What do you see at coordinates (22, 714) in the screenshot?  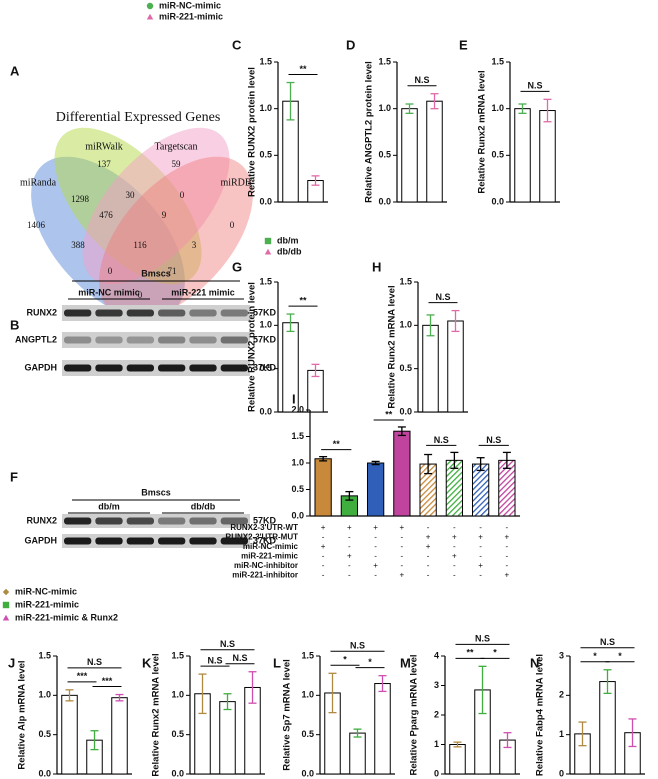 I see `y-axis-label: Relative Alp mRNA level` at bounding box center [22, 714].